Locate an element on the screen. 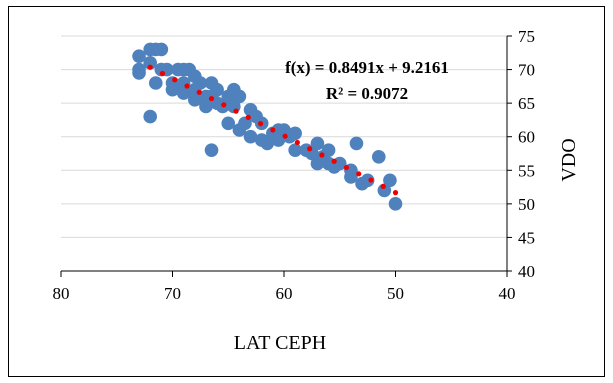 This screenshot has height=383, width=613. y-tick-label: 45 is located at coordinates (526, 237).